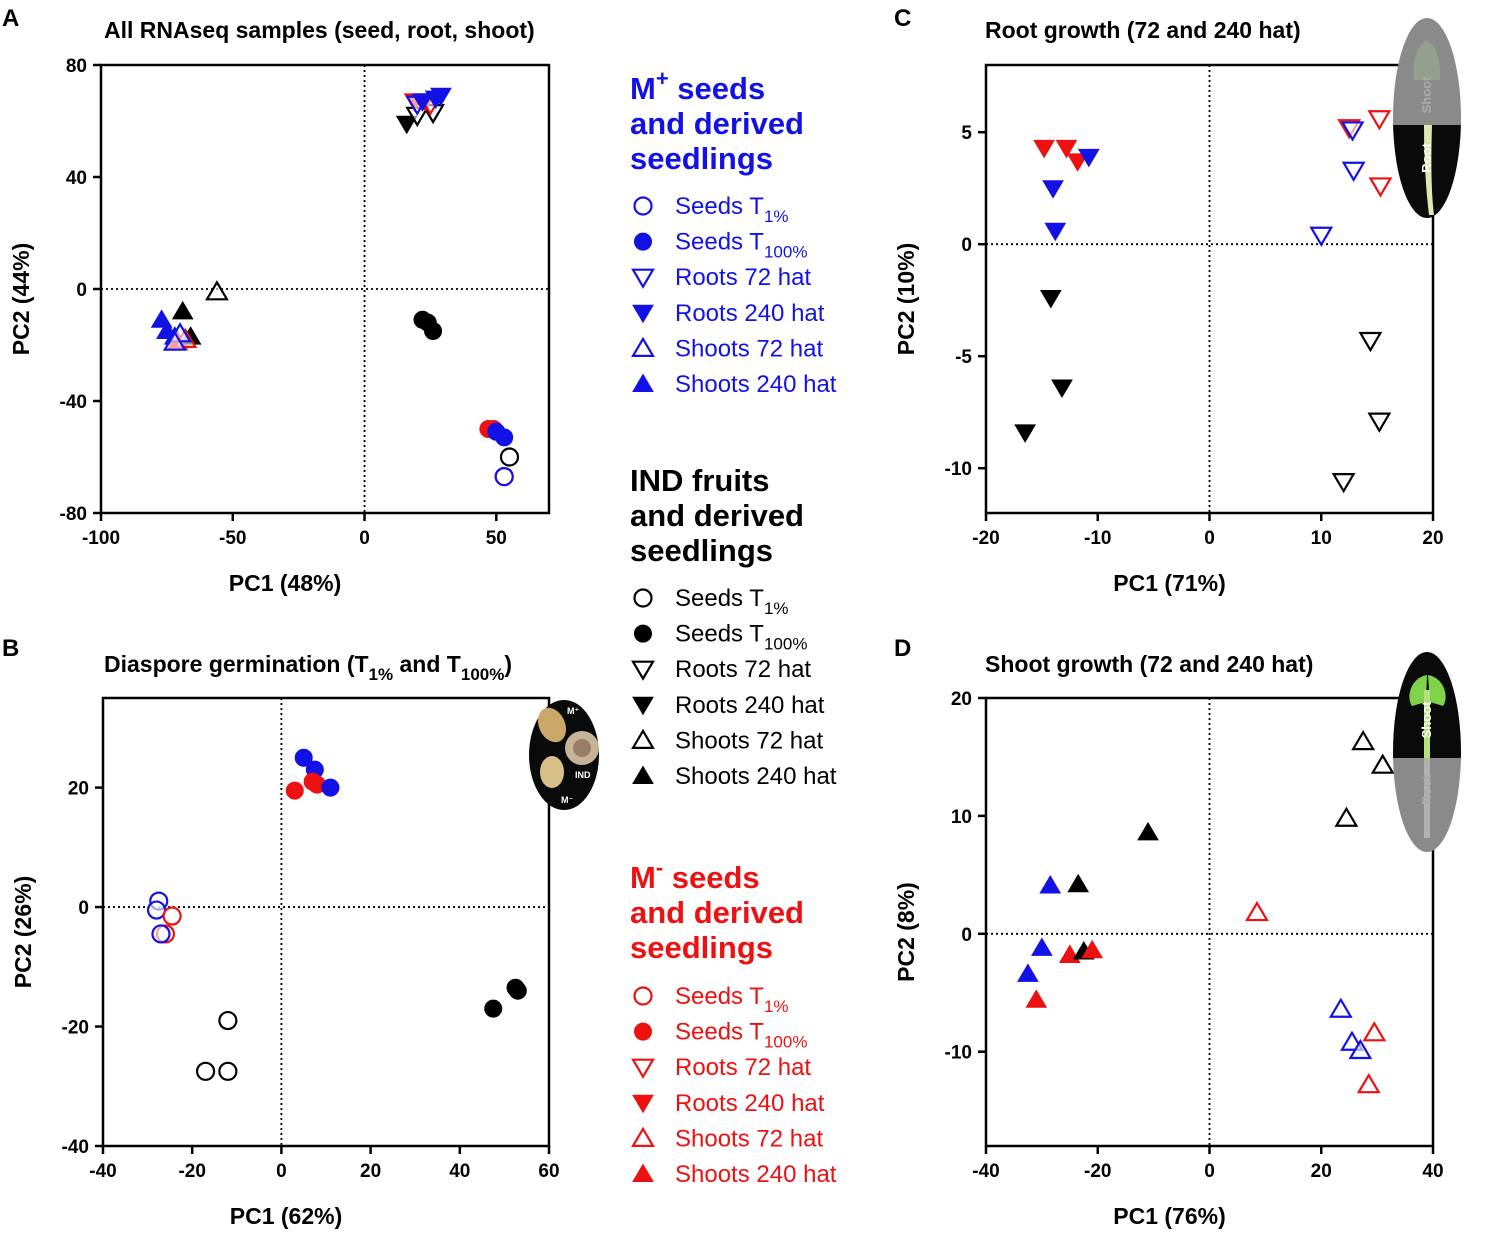  Describe the element at coordinates (319, 30) in the screenshot. I see `panel-a-title: All RNAseq samples (seed, root, shoot)` at that location.